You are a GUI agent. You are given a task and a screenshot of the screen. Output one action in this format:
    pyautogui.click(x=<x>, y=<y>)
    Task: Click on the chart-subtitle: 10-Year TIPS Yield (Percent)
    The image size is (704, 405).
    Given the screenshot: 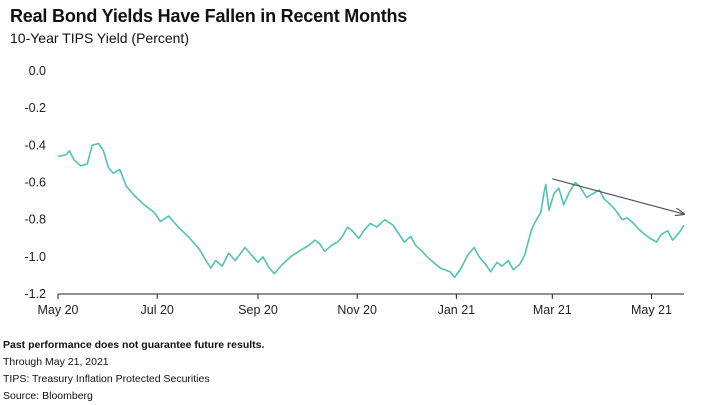 What is the action you would take?
    pyautogui.click(x=99, y=38)
    